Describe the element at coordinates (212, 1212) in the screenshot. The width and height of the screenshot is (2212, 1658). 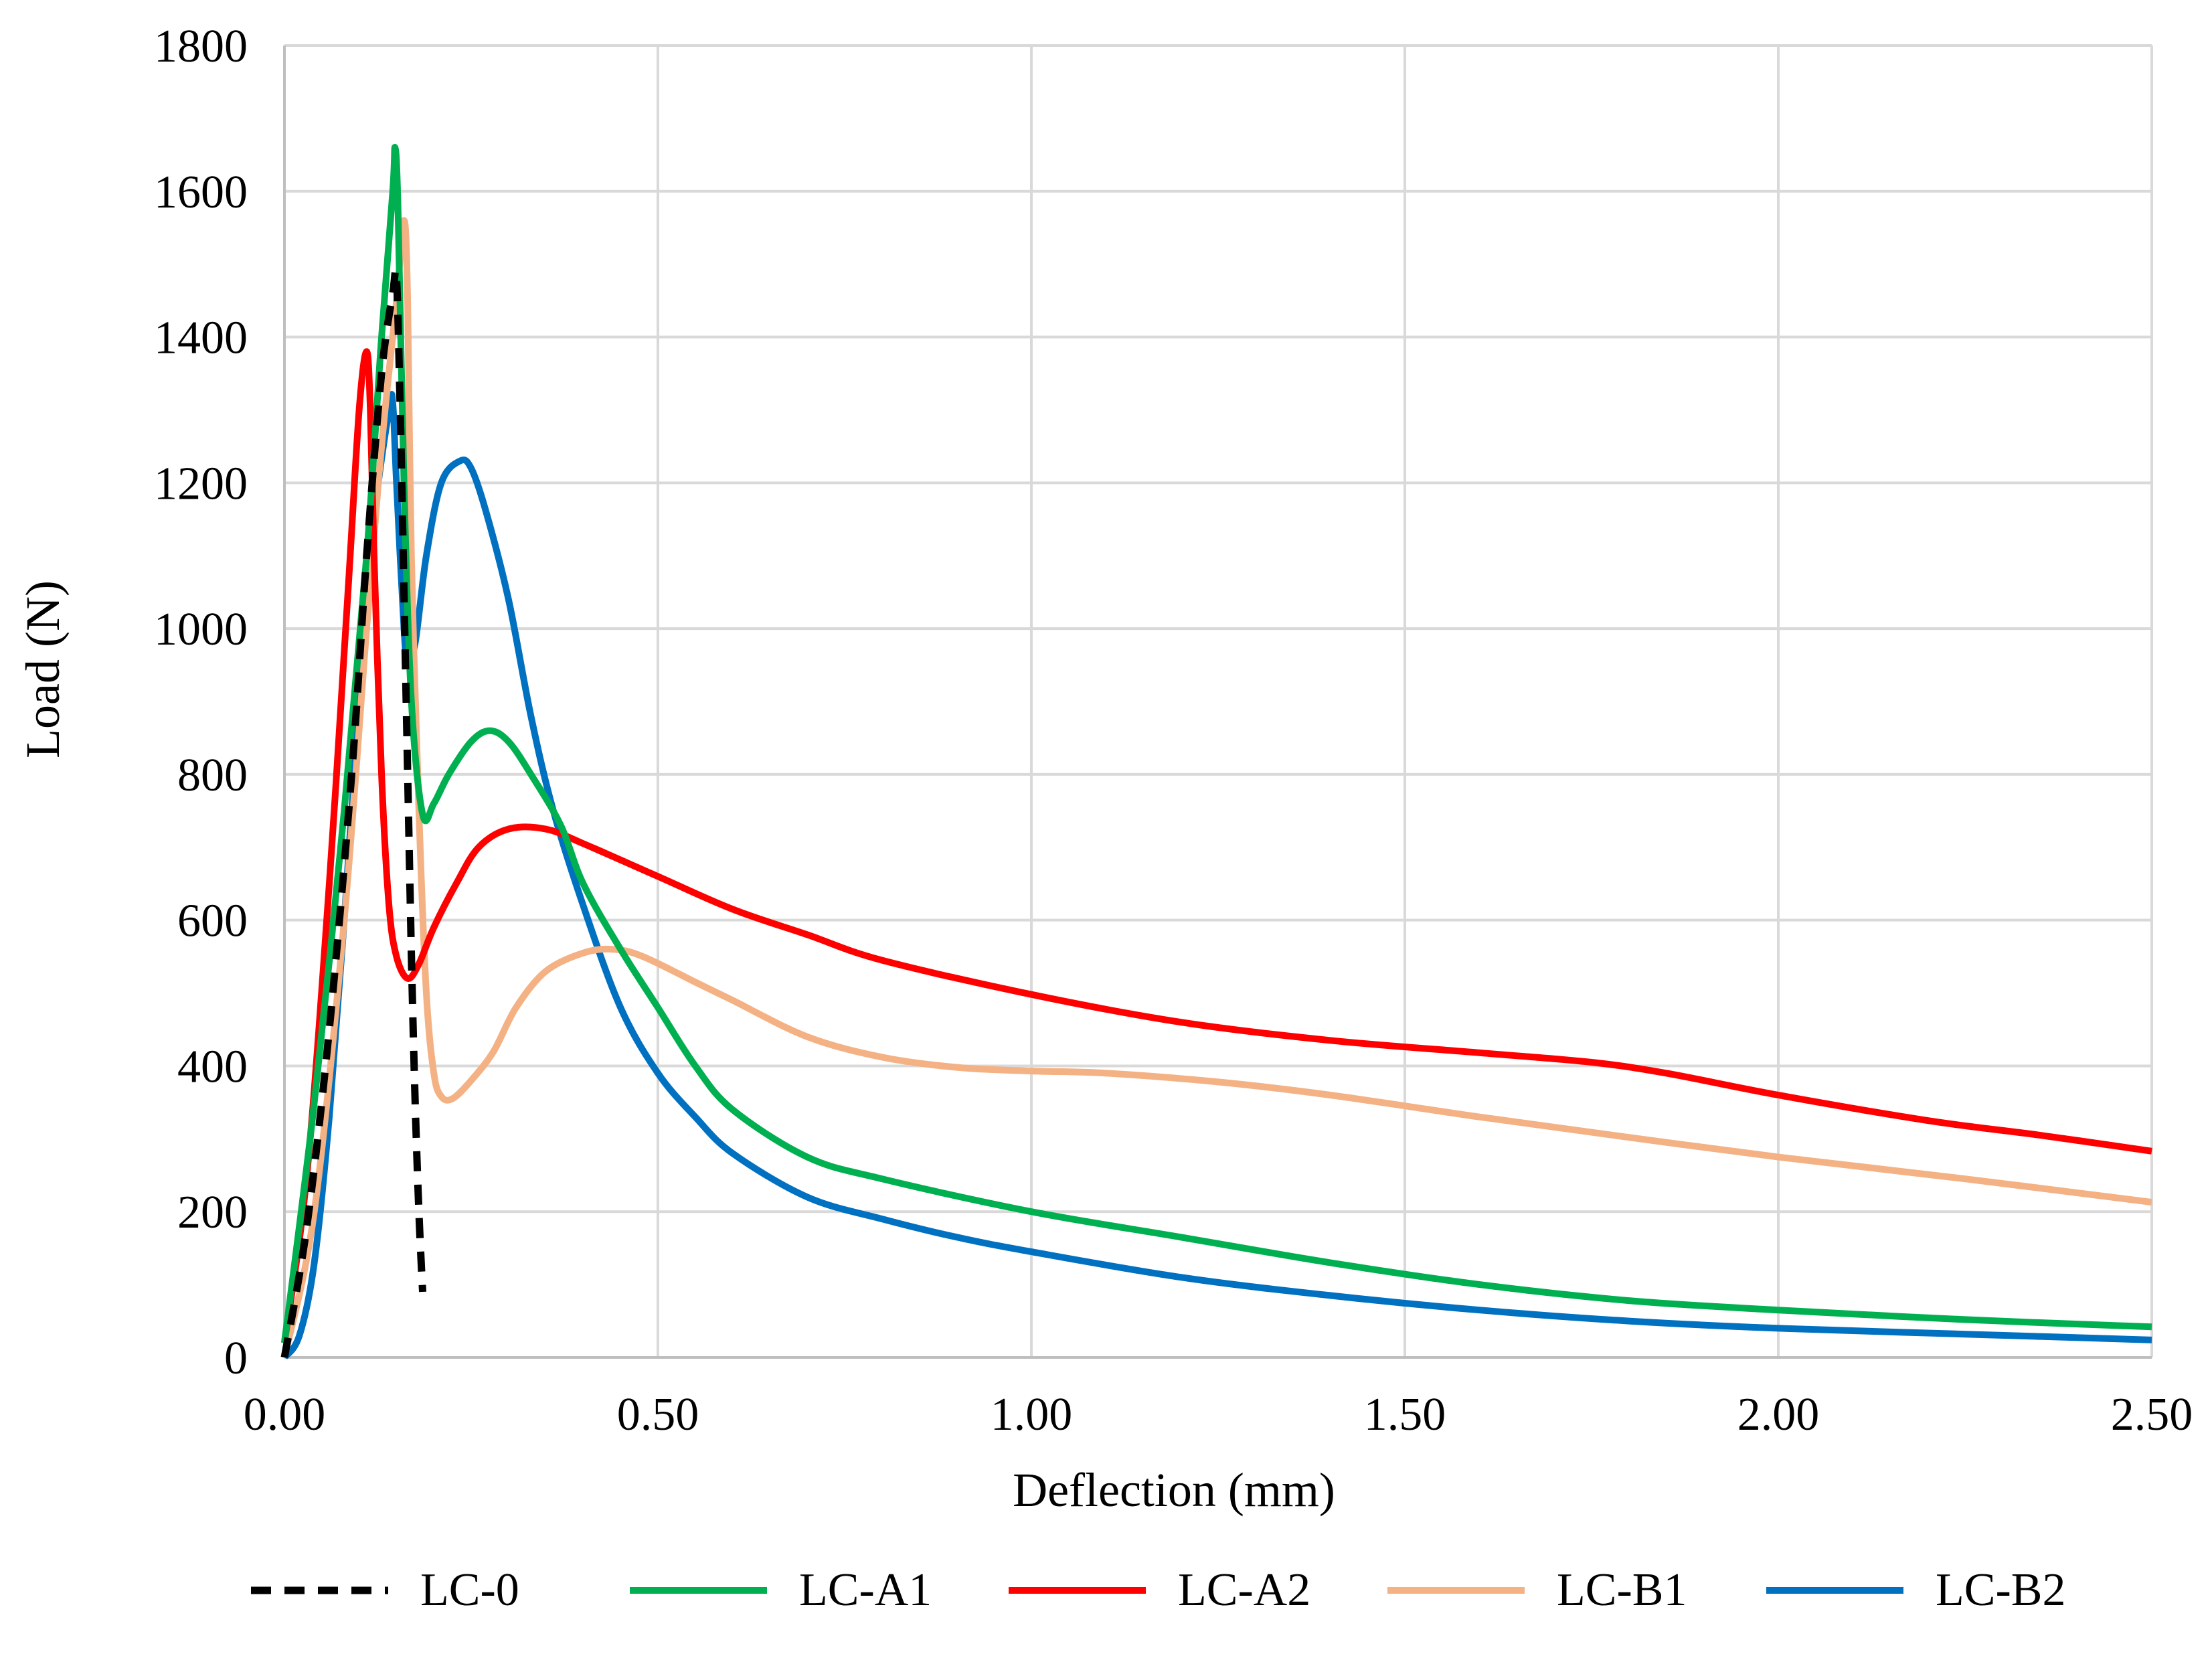
I see `y-tick-label: 200` at that location.